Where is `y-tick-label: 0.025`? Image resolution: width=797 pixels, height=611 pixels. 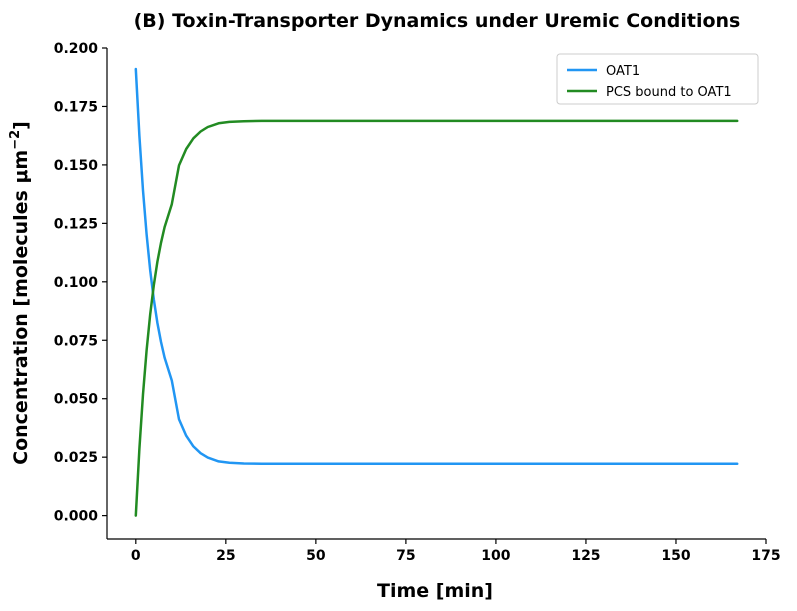
y-tick-label: 0.025 is located at coordinates (76, 458).